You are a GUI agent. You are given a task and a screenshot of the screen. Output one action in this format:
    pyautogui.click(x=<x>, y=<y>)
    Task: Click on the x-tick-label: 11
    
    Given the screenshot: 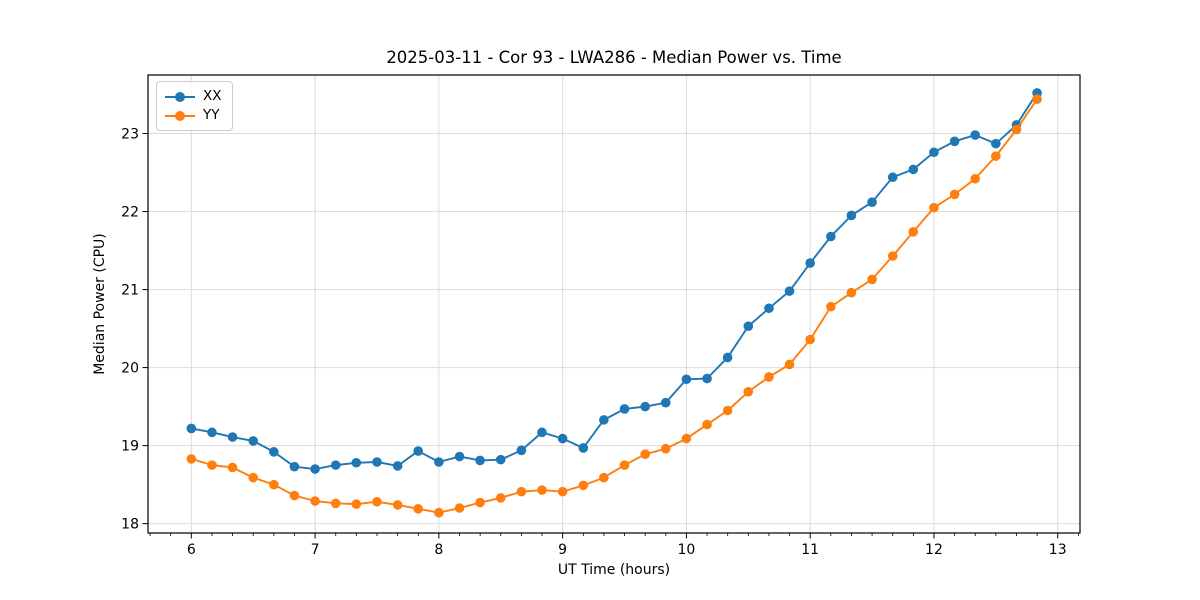 What is the action you would take?
    pyautogui.click(x=810, y=550)
    